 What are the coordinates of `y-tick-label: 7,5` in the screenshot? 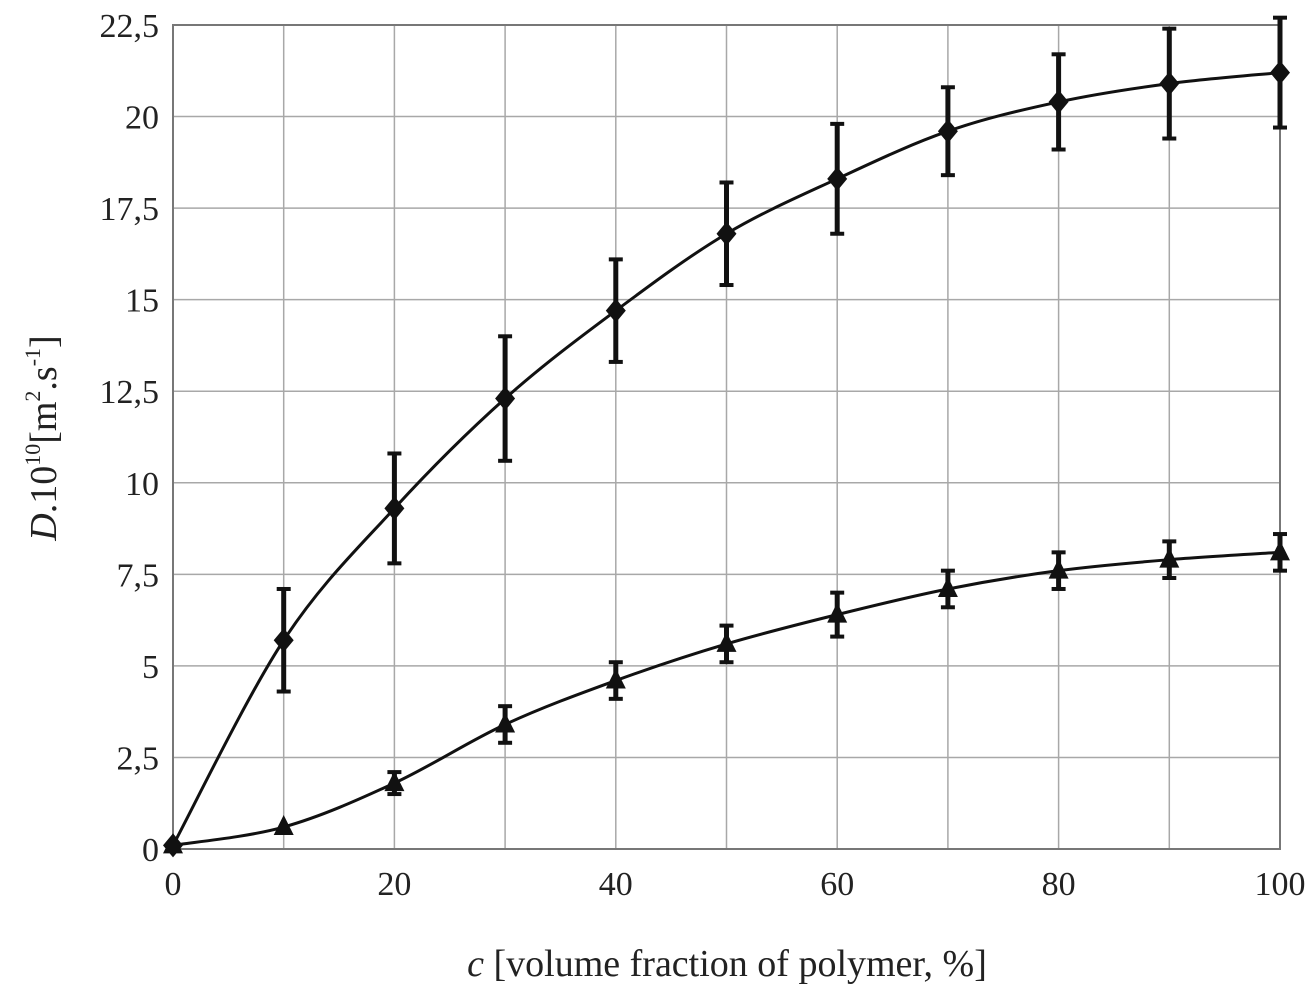 It's located at (138, 575).